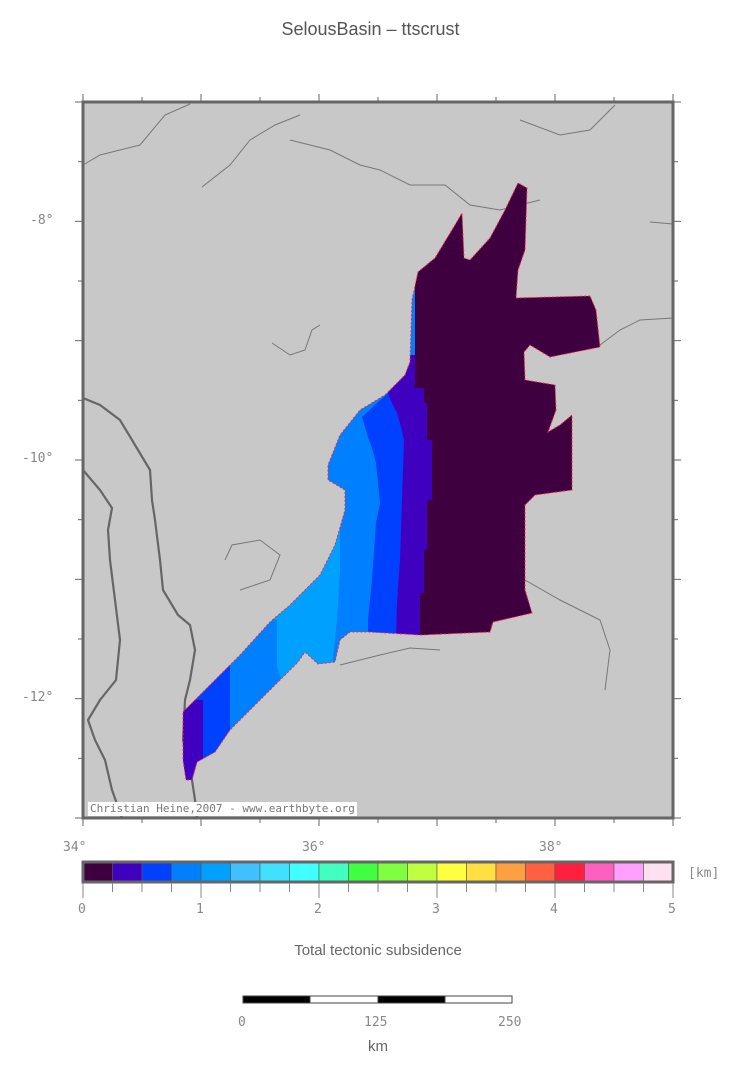  Describe the element at coordinates (510, 1022) in the screenshot. I see `scale-label: 250` at that location.